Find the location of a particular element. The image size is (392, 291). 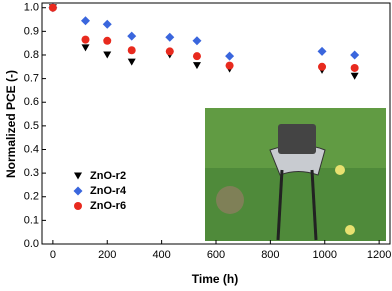

x-tick-label: 400 is located at coordinates (161, 255).